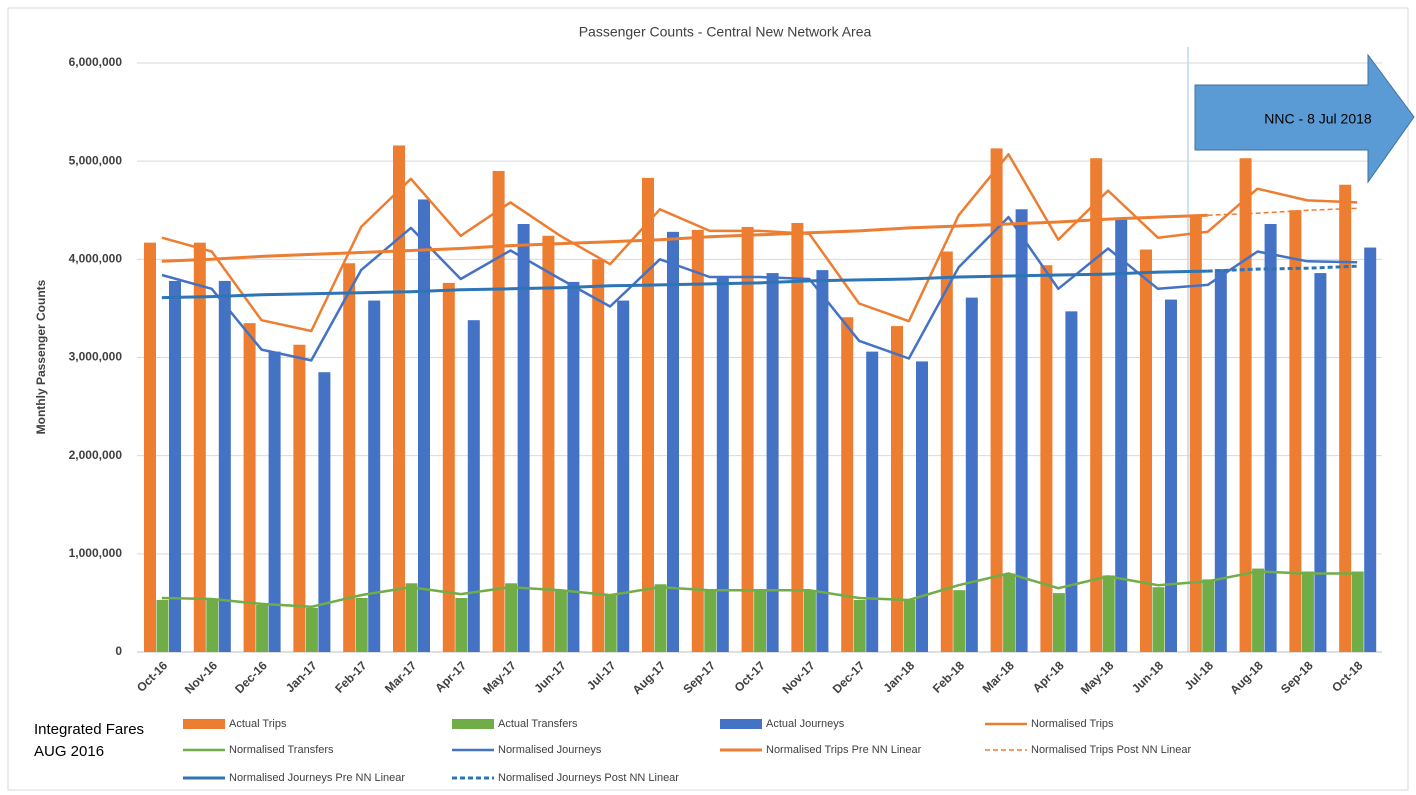 The image size is (1416, 795). What do you see at coordinates (89, 729) in the screenshot?
I see `side-note: Integrated Fares` at bounding box center [89, 729].